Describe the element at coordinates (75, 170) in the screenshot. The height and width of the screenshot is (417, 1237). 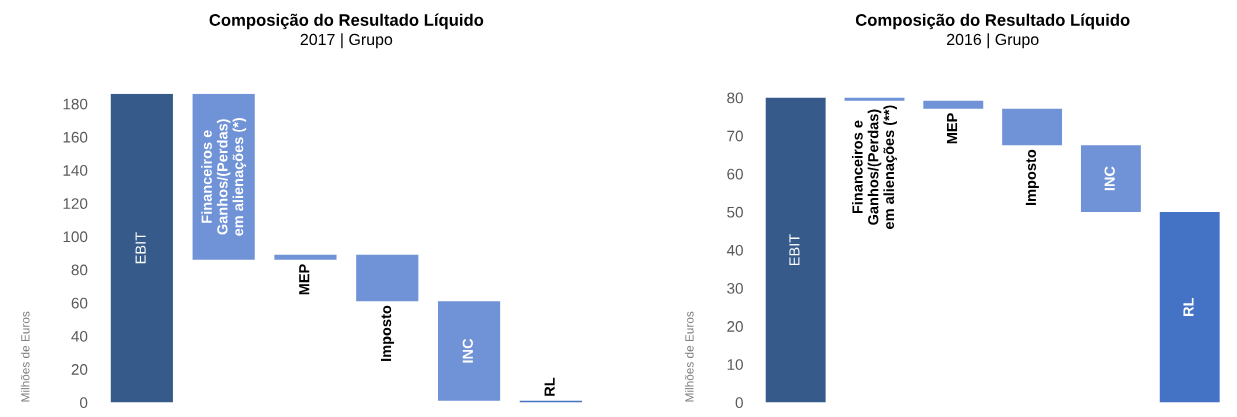
I see `y-tick-label: 140` at that location.